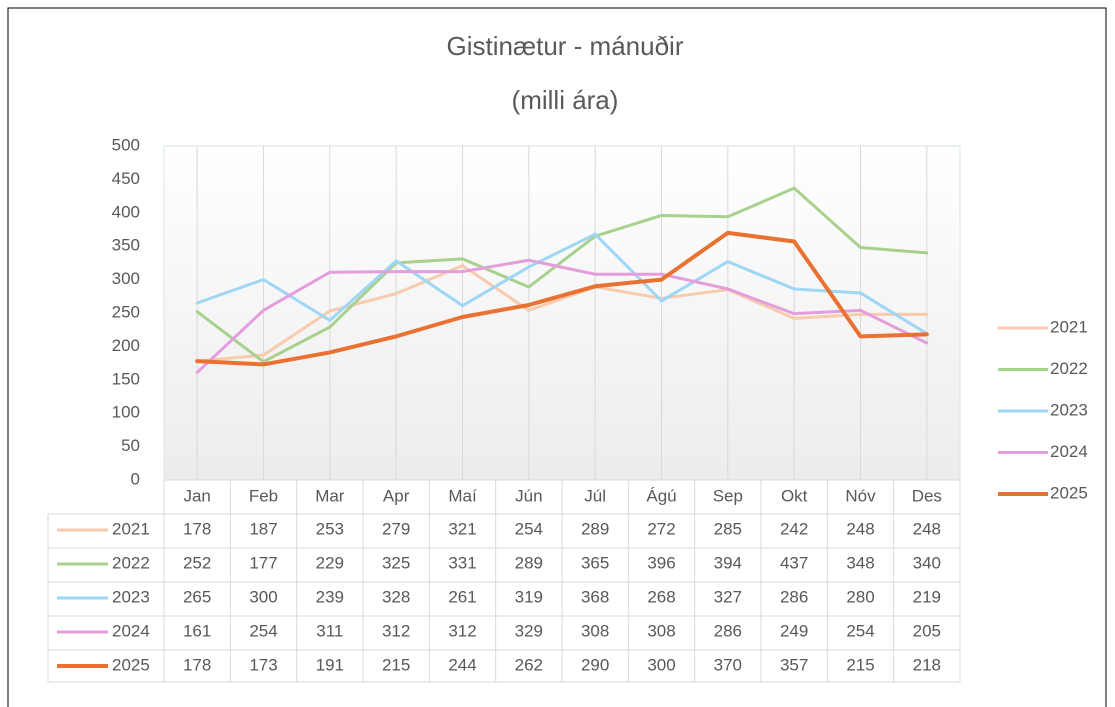 The width and height of the screenshot is (1115, 707). I want to click on table-value: 178, so click(197, 528).